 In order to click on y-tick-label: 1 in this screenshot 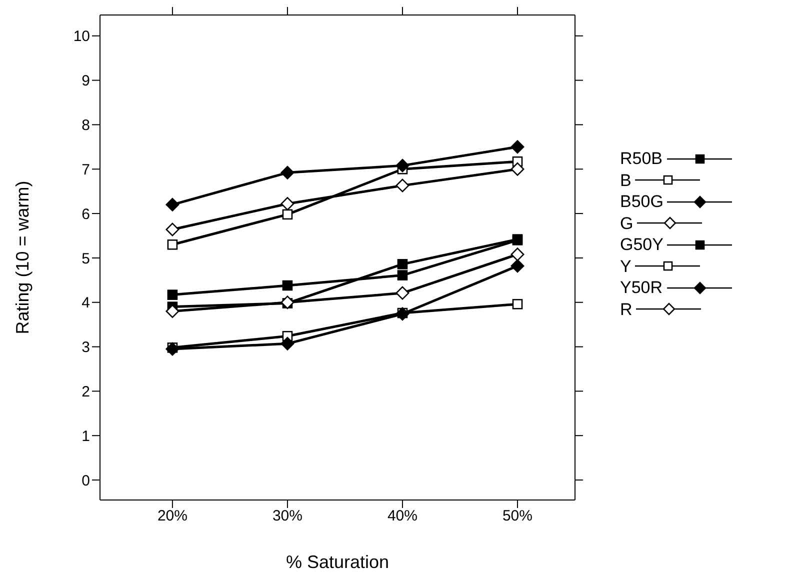, I will do `click(86, 436)`.